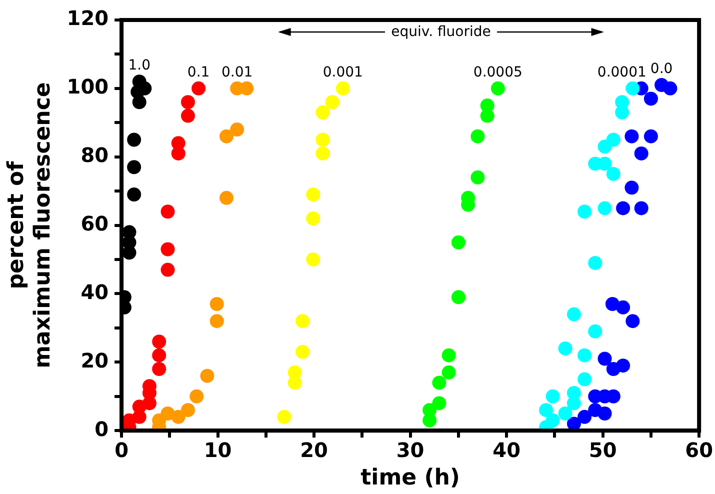 The height and width of the screenshot is (494, 715). I want to click on series-label: 0.0, so click(661, 69).